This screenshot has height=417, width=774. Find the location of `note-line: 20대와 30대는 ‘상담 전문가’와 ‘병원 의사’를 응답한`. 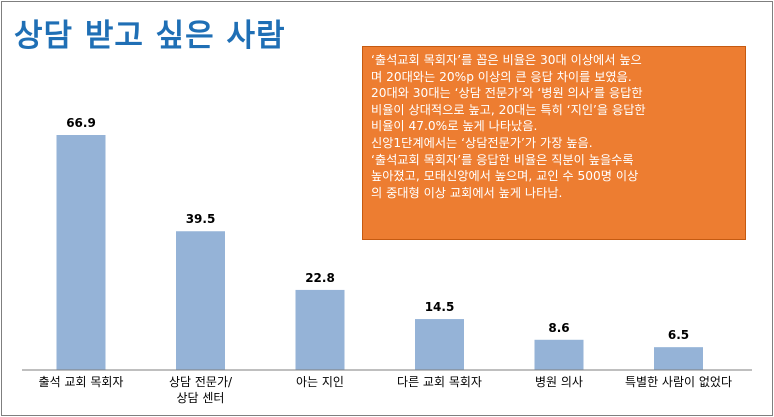

note-line: 20대와 30대는 ‘상담 전문가’와 ‘병원 의사’를 응답한 is located at coordinates (507, 93).